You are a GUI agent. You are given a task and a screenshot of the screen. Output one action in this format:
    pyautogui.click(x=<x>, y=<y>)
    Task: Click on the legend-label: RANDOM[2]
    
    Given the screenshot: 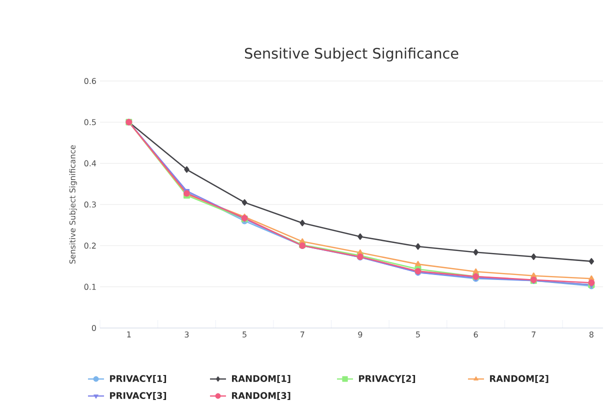 What is the action you would take?
    pyautogui.click(x=519, y=379)
    